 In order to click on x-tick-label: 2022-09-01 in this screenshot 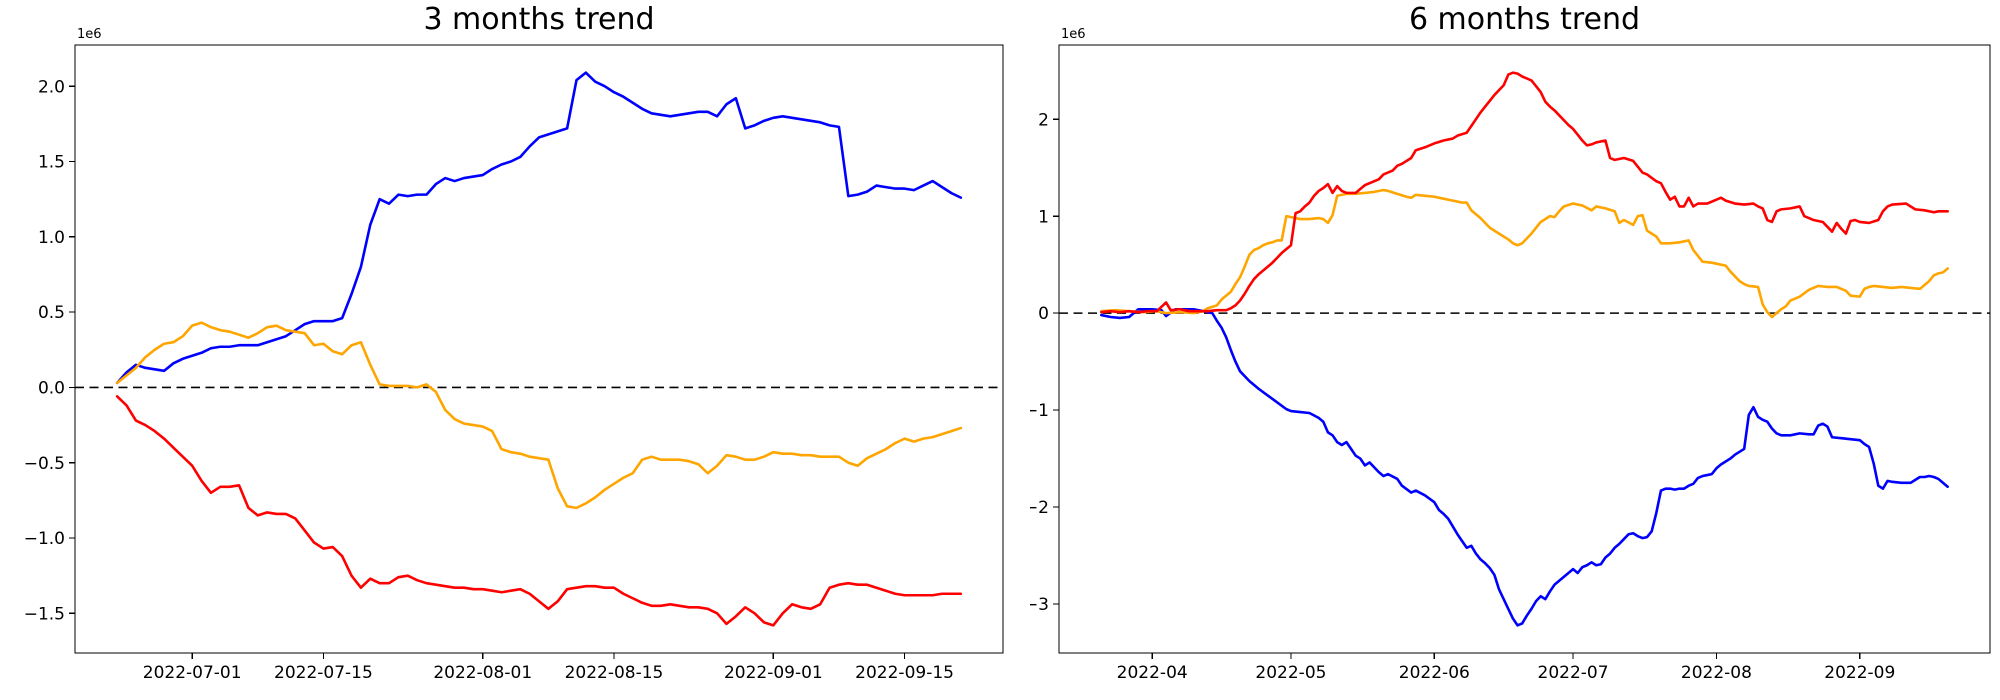, I will do `click(773, 673)`.